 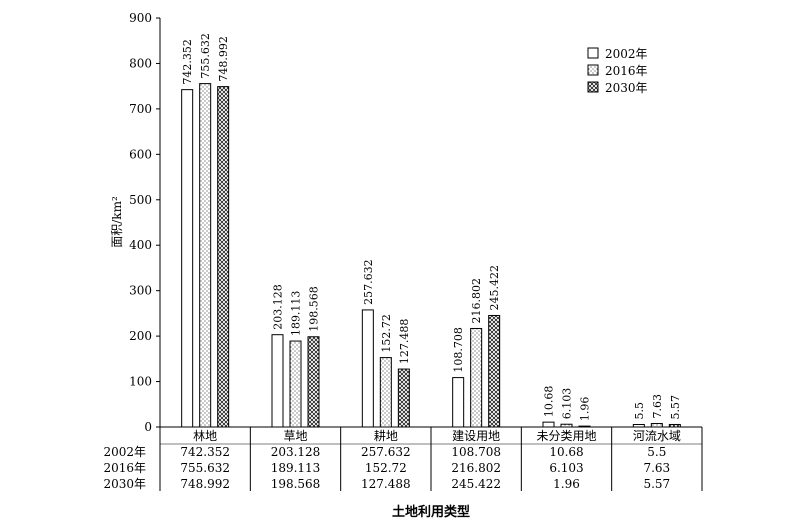 What do you see at coordinates (431, 512) in the screenshot?
I see `x-axis-label: 土地利用类型` at bounding box center [431, 512].